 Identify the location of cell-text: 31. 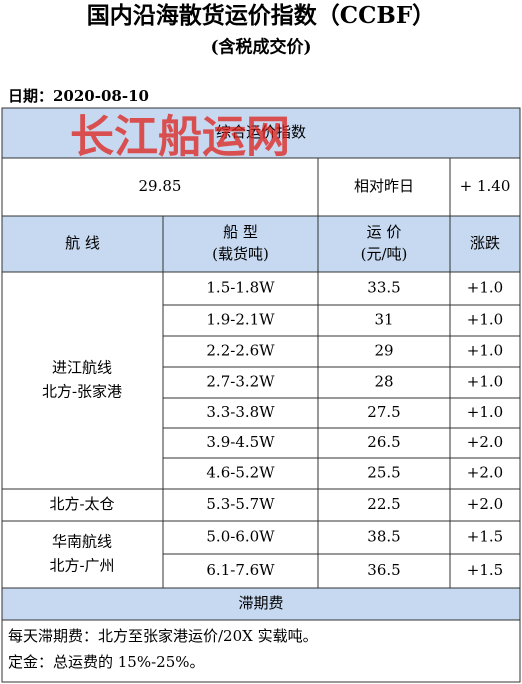
(383, 320).